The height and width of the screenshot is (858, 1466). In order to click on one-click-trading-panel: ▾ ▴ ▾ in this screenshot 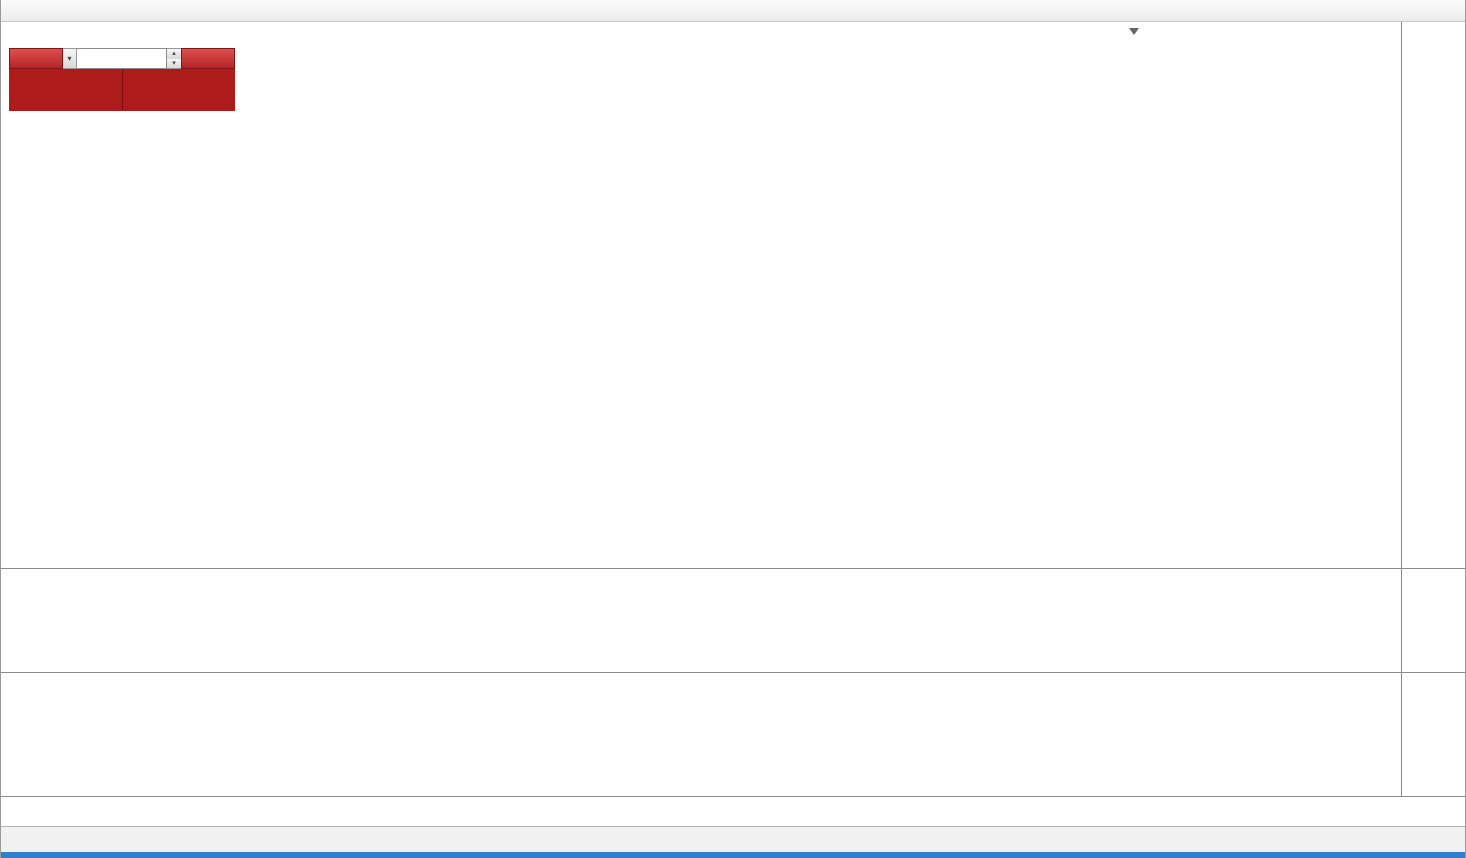, I will do `click(122, 79)`.